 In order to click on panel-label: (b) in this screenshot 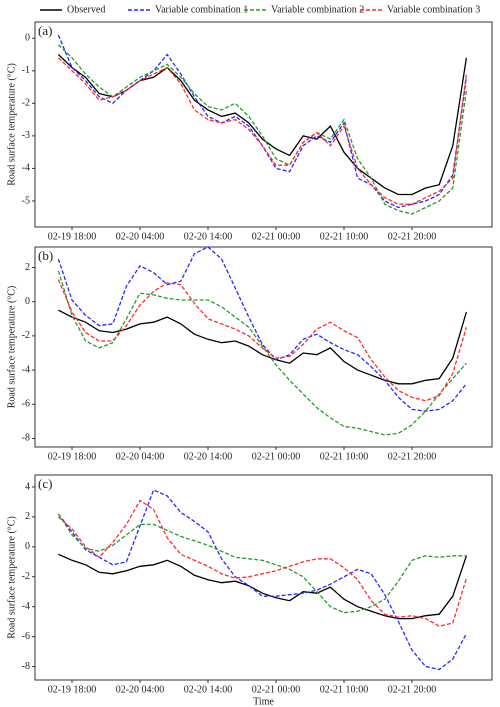, I will do `click(45, 255)`.